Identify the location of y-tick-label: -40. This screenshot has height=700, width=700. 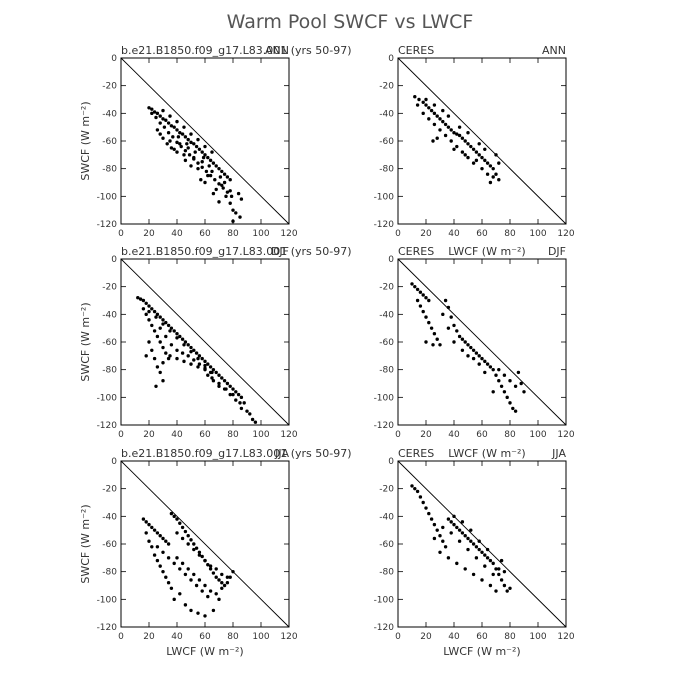
(386, 315).